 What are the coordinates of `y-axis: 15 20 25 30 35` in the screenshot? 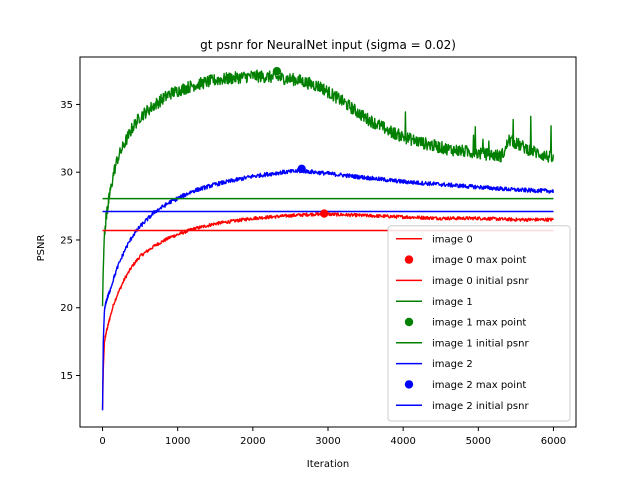 It's located at (70, 241).